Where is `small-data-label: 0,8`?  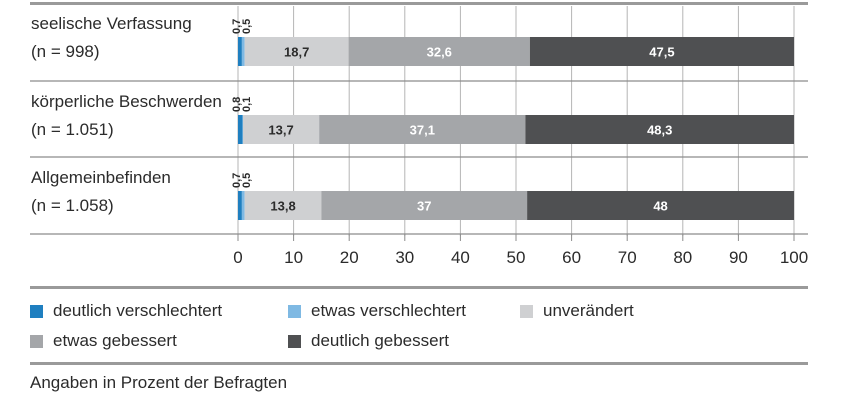
small-data-label: 0,8 is located at coordinates (237, 104).